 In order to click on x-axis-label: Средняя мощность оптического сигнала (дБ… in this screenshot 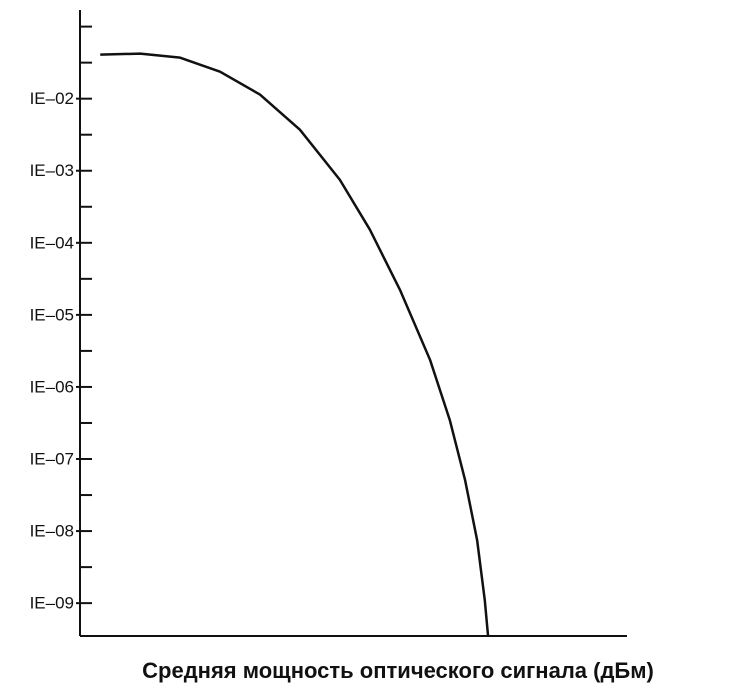, I will do `click(398, 670)`.